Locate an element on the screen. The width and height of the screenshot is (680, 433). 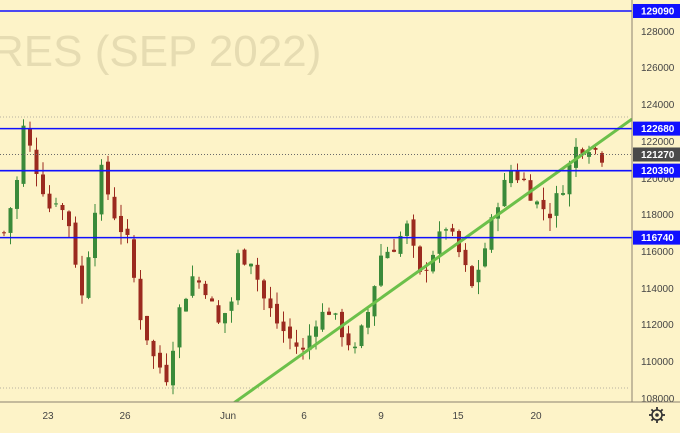
y-tick-label: 122000 is located at coordinates (658, 142).